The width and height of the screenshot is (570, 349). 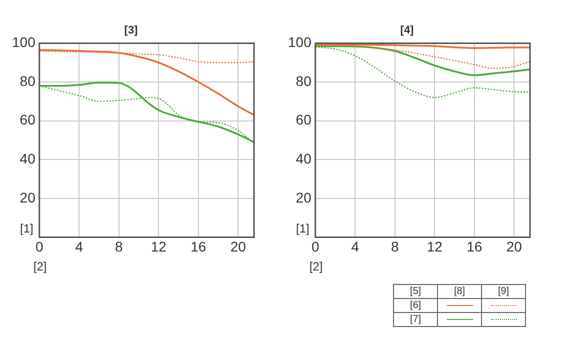 I want to click on text: [6], so click(x=416, y=305).